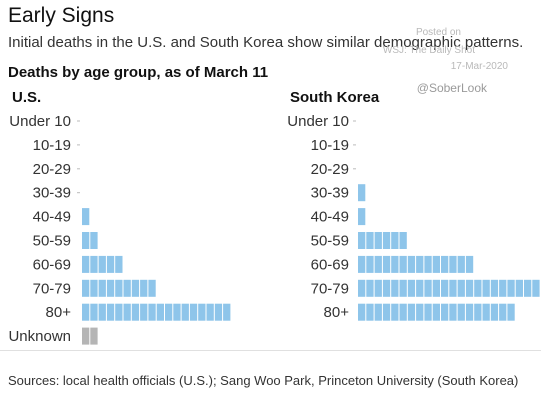  What do you see at coordinates (330, 193) in the screenshot?
I see `south-korea-label-30-39: 30-39` at bounding box center [330, 193].